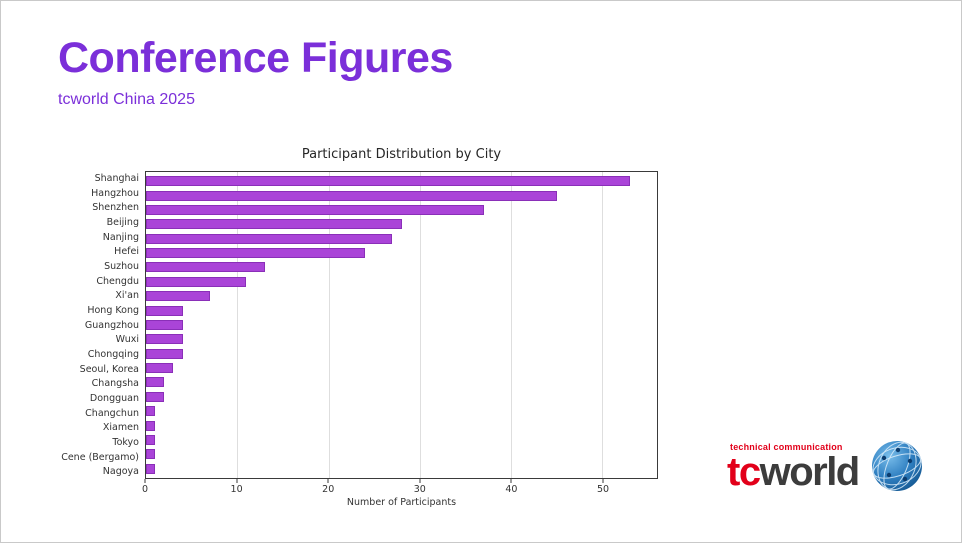 The width and height of the screenshot is (962, 543). Describe the element at coordinates (236, 489) in the screenshot. I see `x-tick-label: 10` at that location.